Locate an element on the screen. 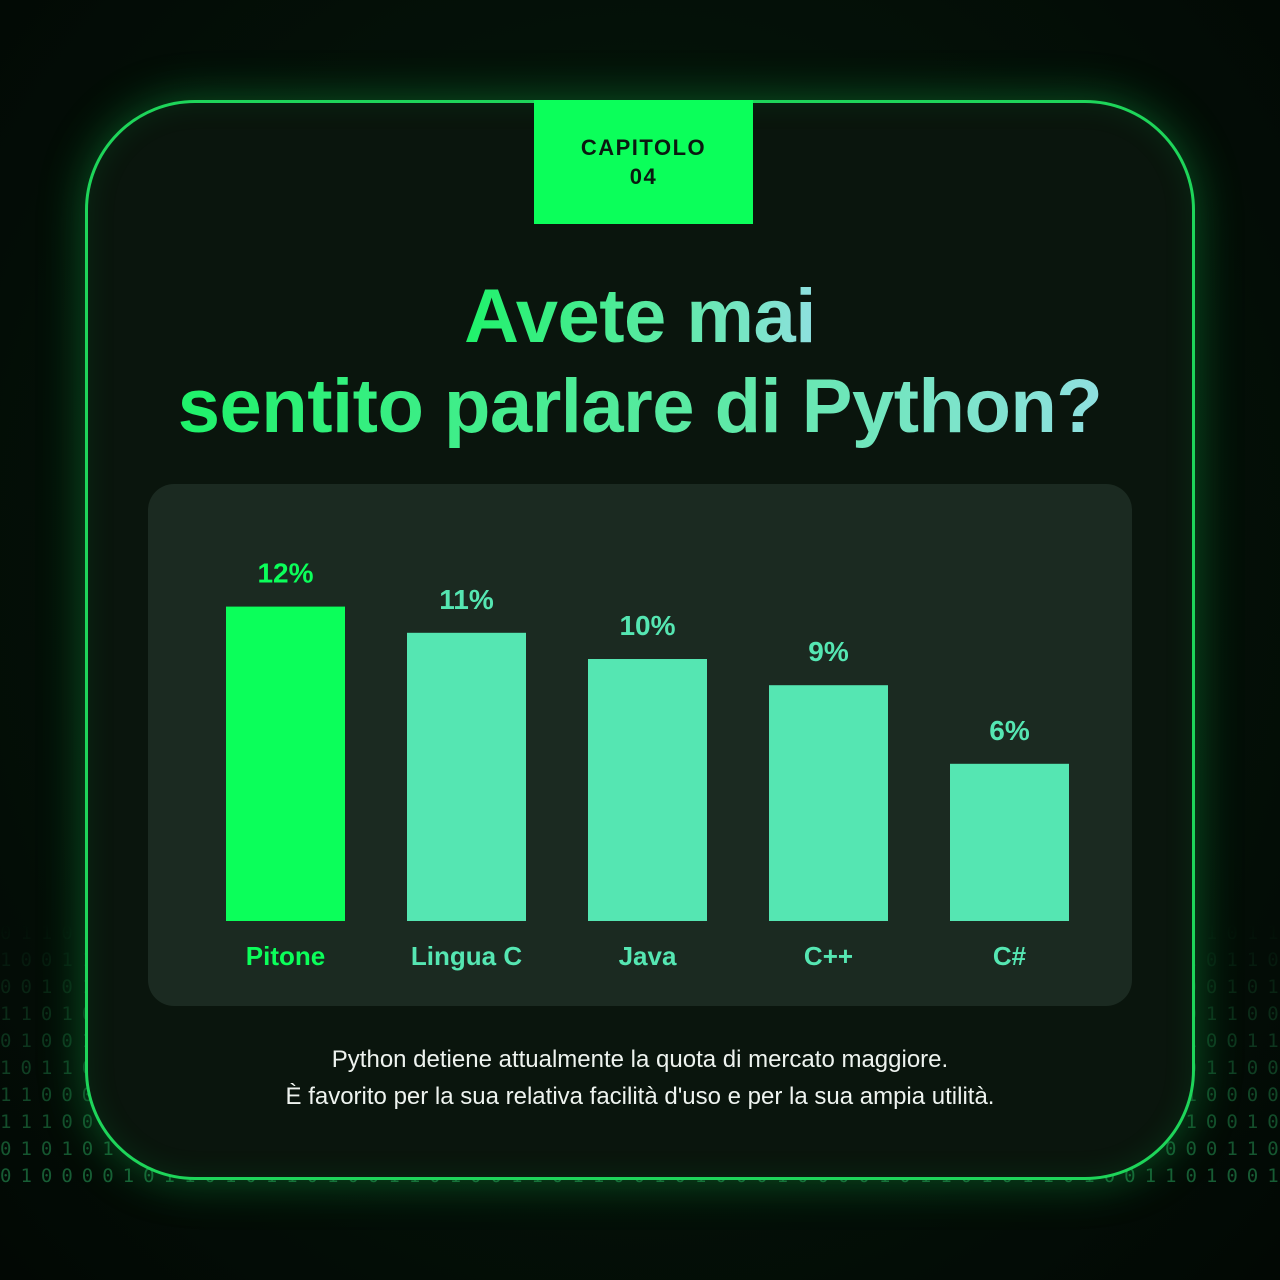 This screenshot has height=1280, width=1280. page-title: Avete mai sentito parlare di Python? is located at coordinates (640, 362).